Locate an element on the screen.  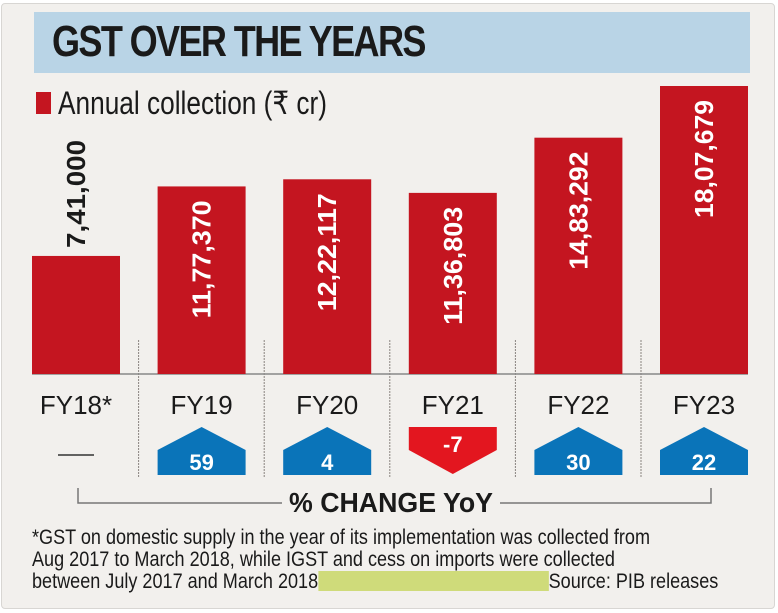
legend-swatch is located at coordinates (43, 103).